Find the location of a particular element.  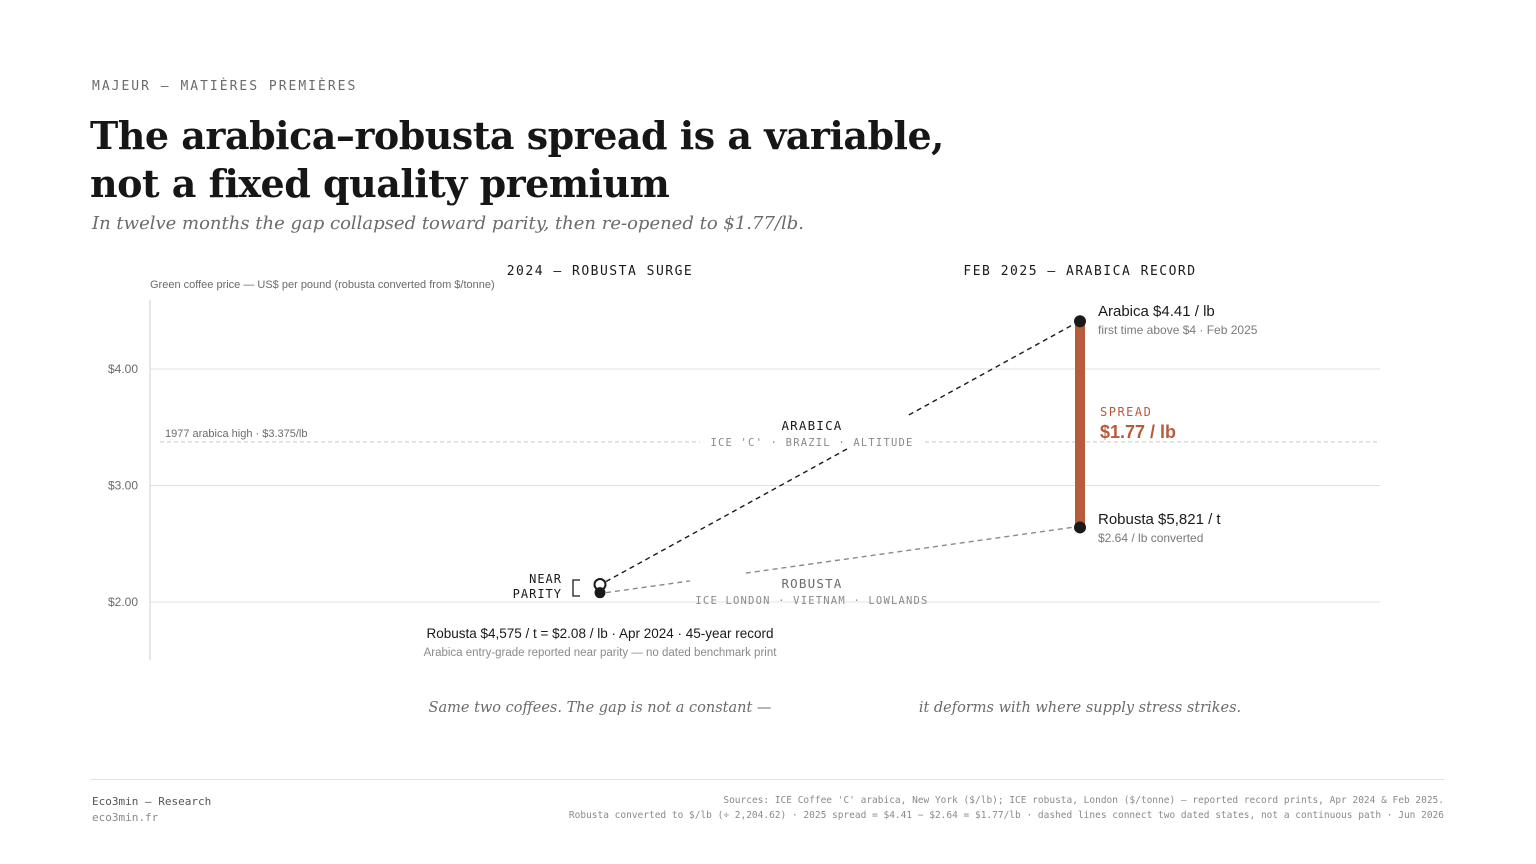

y-tick-label: $2.00 is located at coordinates (123, 602).